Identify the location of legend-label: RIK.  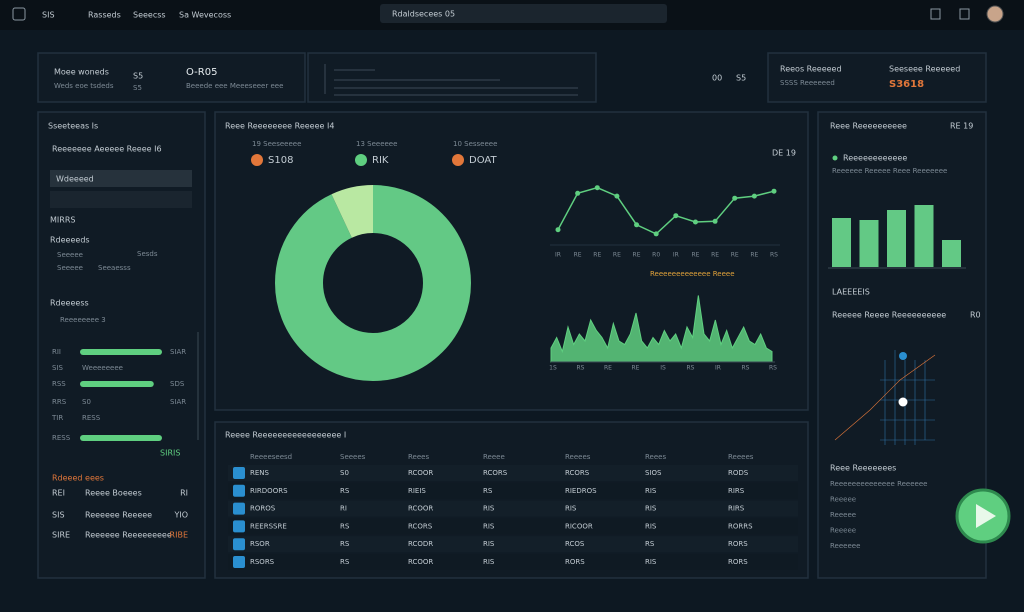
(380, 160).